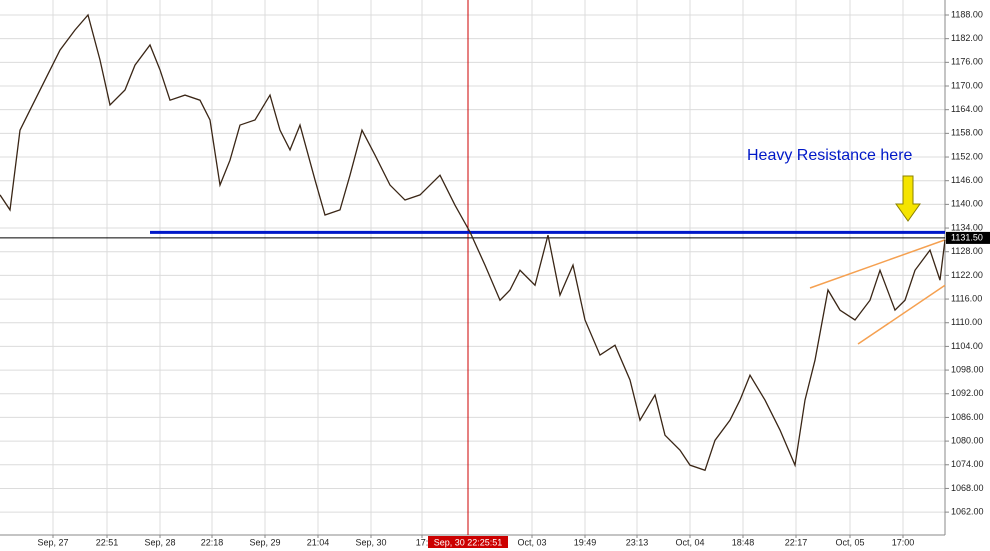  What do you see at coordinates (967, 156) in the screenshot?
I see `y-tick-label: 1152.00` at bounding box center [967, 156].